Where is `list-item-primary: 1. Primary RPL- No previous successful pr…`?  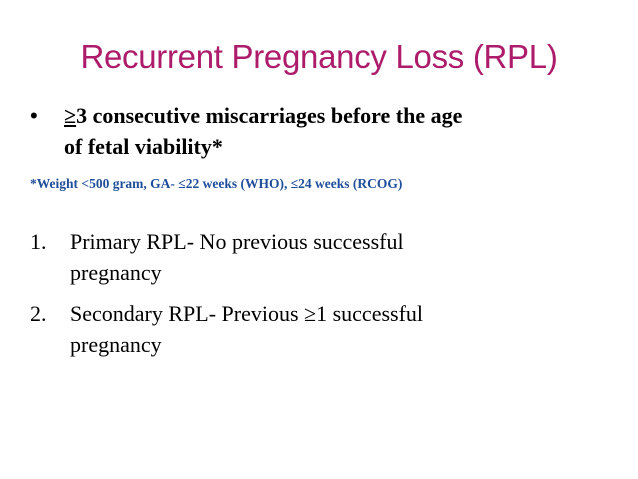
list-item-primary: 1. Primary RPL- No previous successful pr… is located at coordinates (325, 257).